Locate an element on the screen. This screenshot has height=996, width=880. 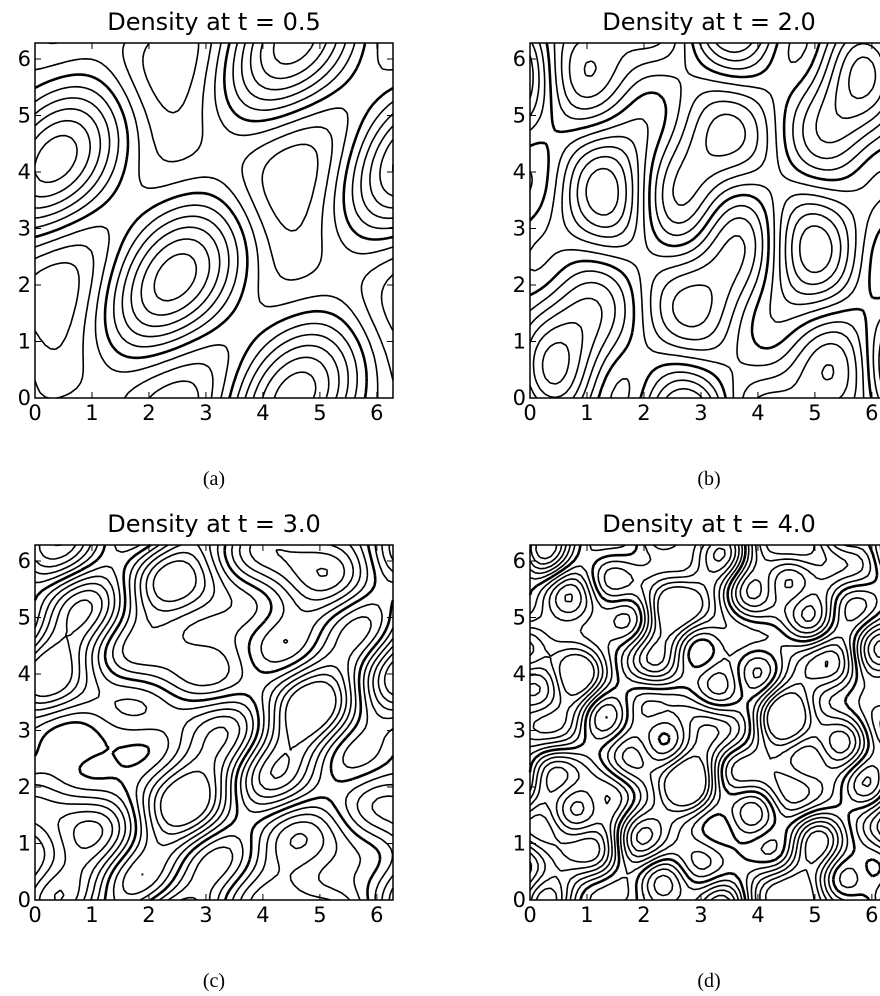
chart-title: Density at t = 3.0 is located at coordinates (214, 524).